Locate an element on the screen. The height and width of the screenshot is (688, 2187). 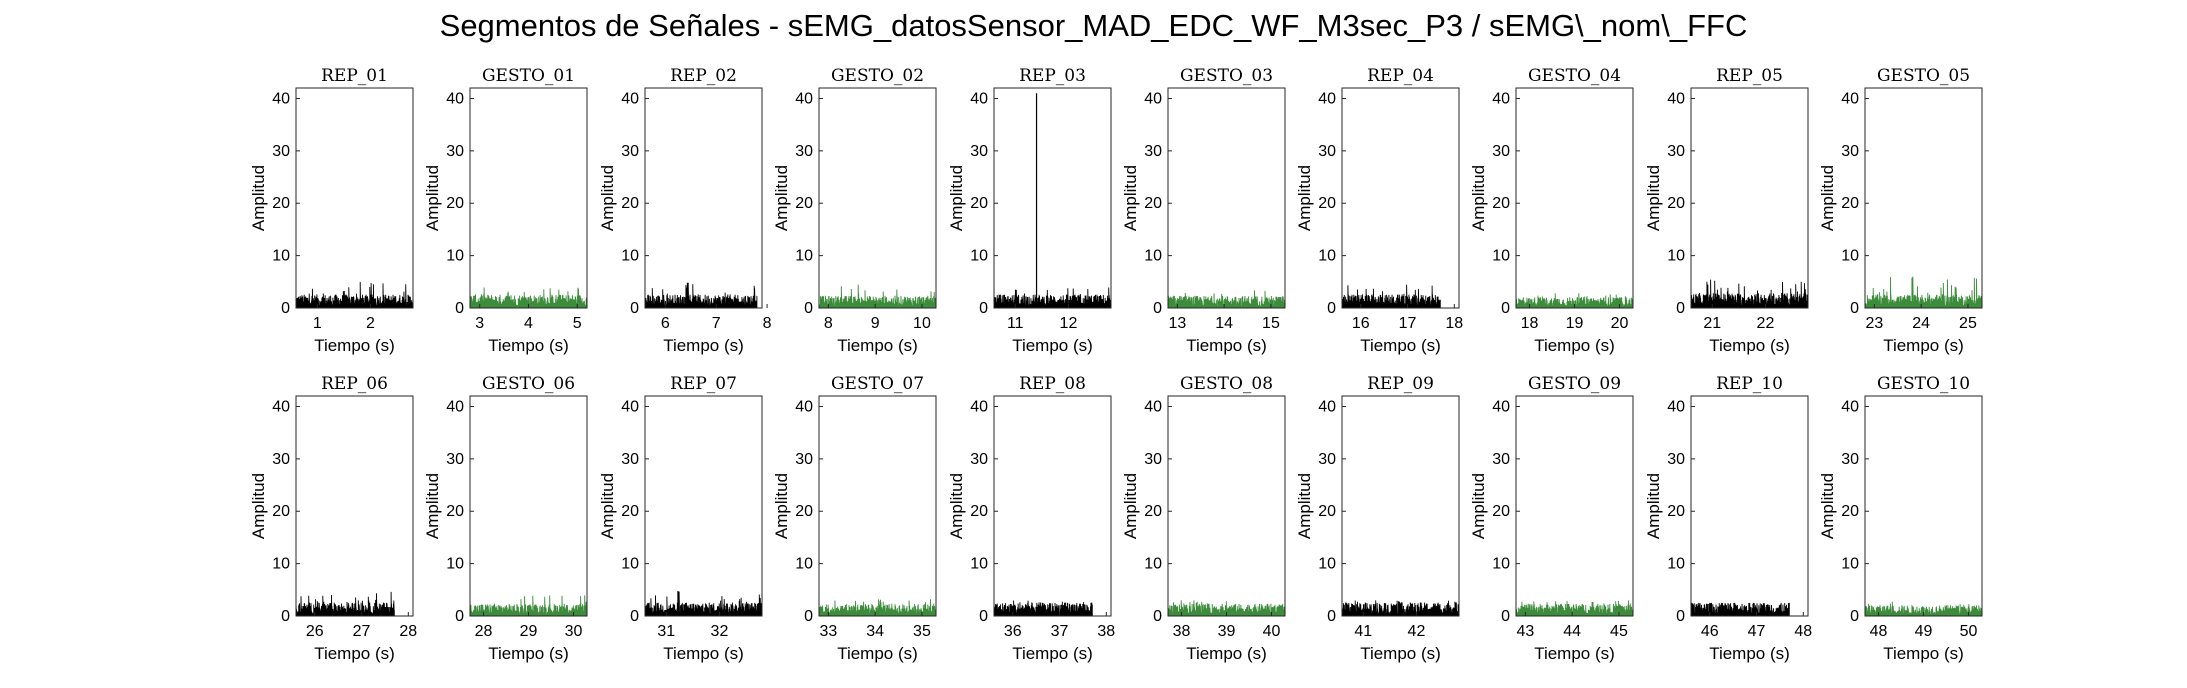
subplot-gesto-02: 0 10 20 30 40 8 9 10 GESTO_02 Tiempo (s) Amplitud is located at coordinates (854, 210).